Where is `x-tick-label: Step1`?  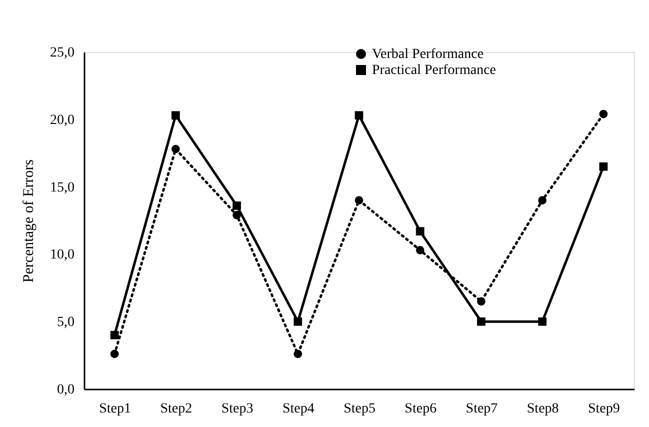
x-tick-label: Step1 is located at coordinates (115, 409).